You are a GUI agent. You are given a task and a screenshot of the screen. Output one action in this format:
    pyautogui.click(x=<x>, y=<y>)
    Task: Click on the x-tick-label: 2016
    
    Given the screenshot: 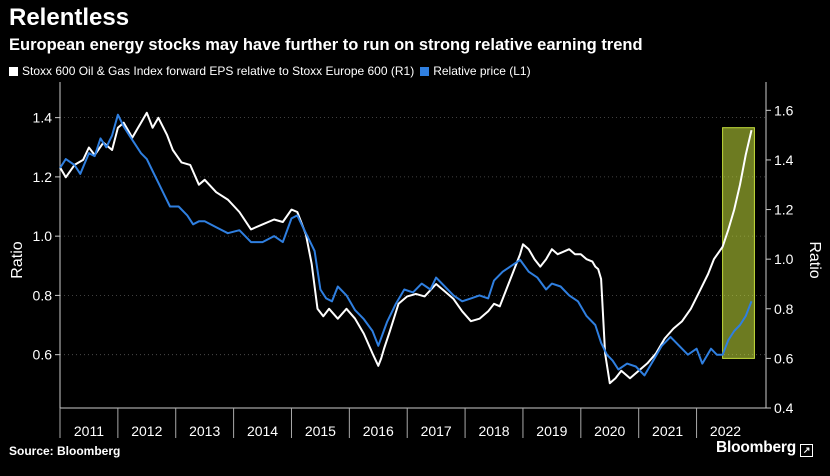 What is the action you would take?
    pyautogui.click(x=378, y=431)
    